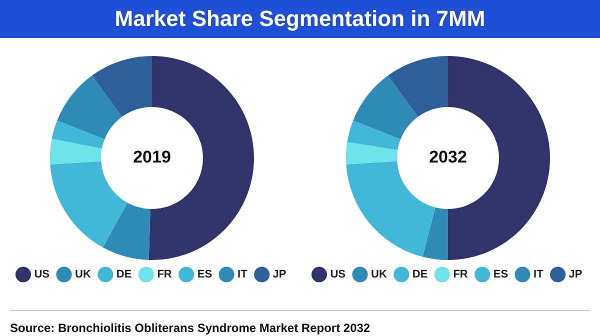 The image size is (600, 336). Describe the element at coordinates (300, 19) in the screenshot. I see `chart-title: Market Share Segmentation in 7MM` at that location.